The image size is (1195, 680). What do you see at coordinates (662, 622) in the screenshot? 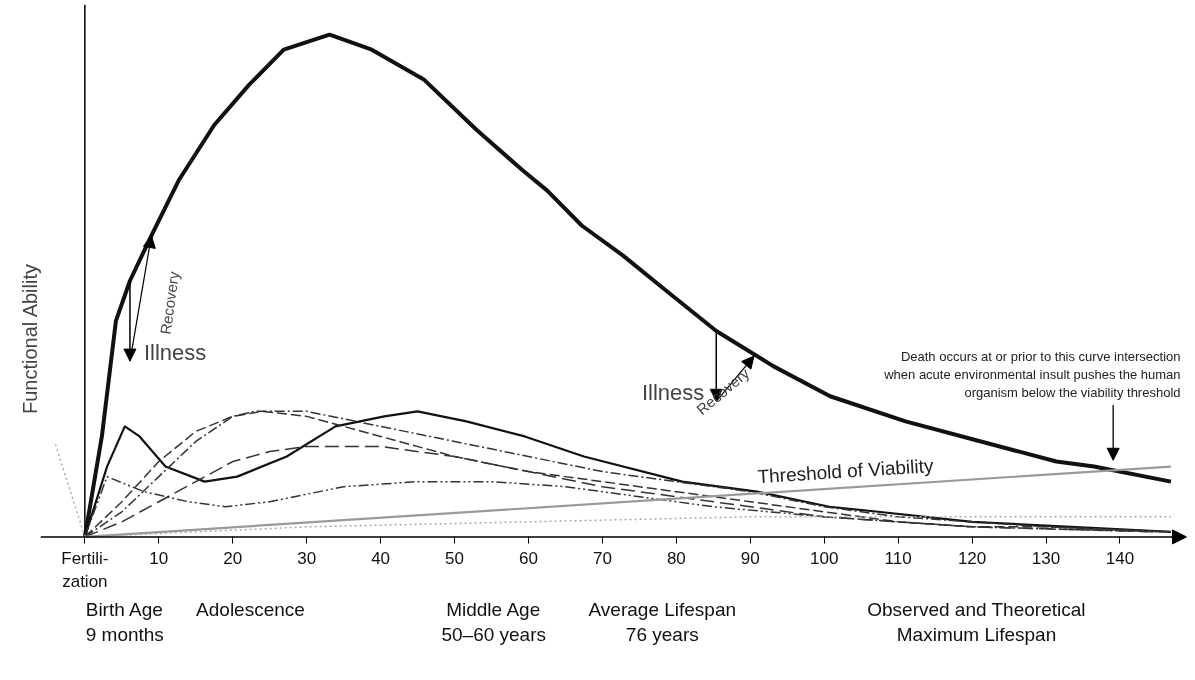
I see `text: Average Lifespan 76 years` at bounding box center [662, 622].